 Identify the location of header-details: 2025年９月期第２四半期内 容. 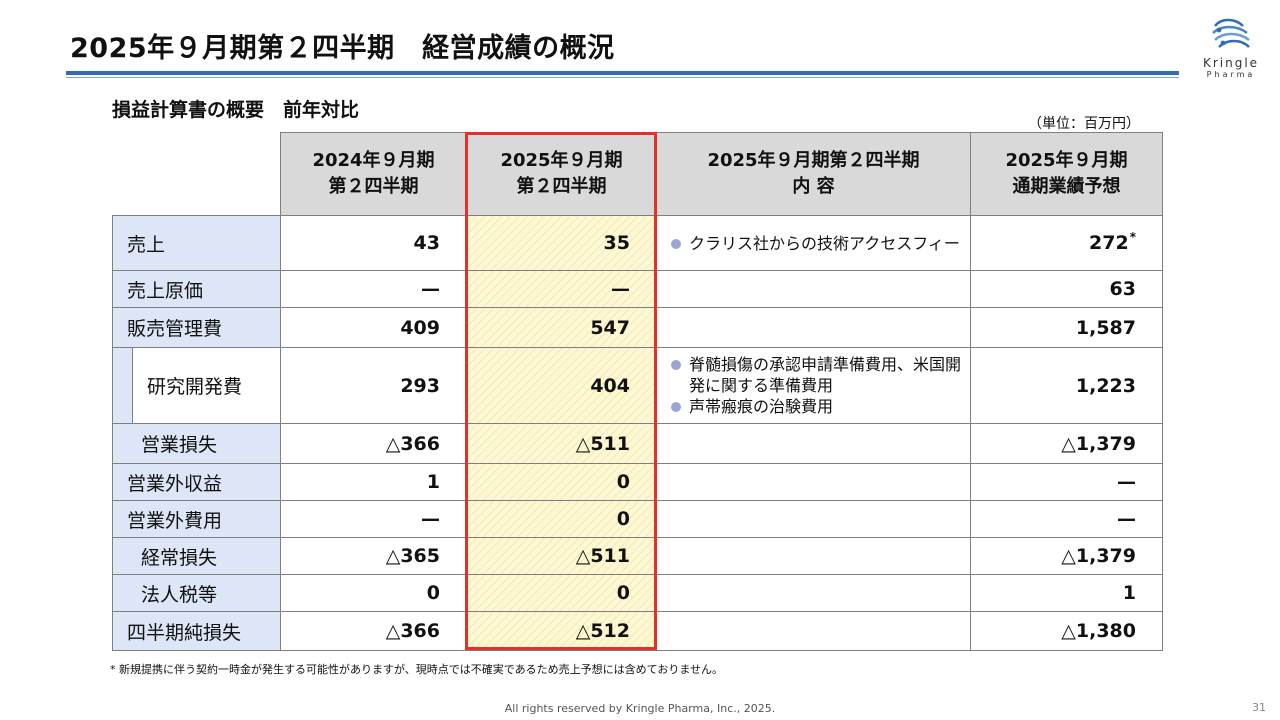
(813, 174).